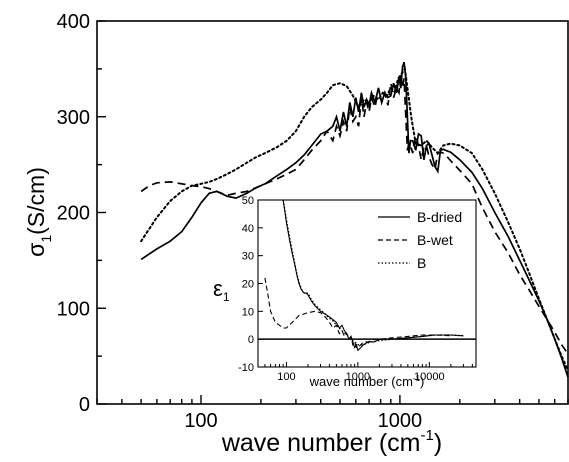 This screenshot has height=462, width=569. Describe the element at coordinates (84, 405) in the screenshot. I see `main-y-tick-label: 0` at that location.